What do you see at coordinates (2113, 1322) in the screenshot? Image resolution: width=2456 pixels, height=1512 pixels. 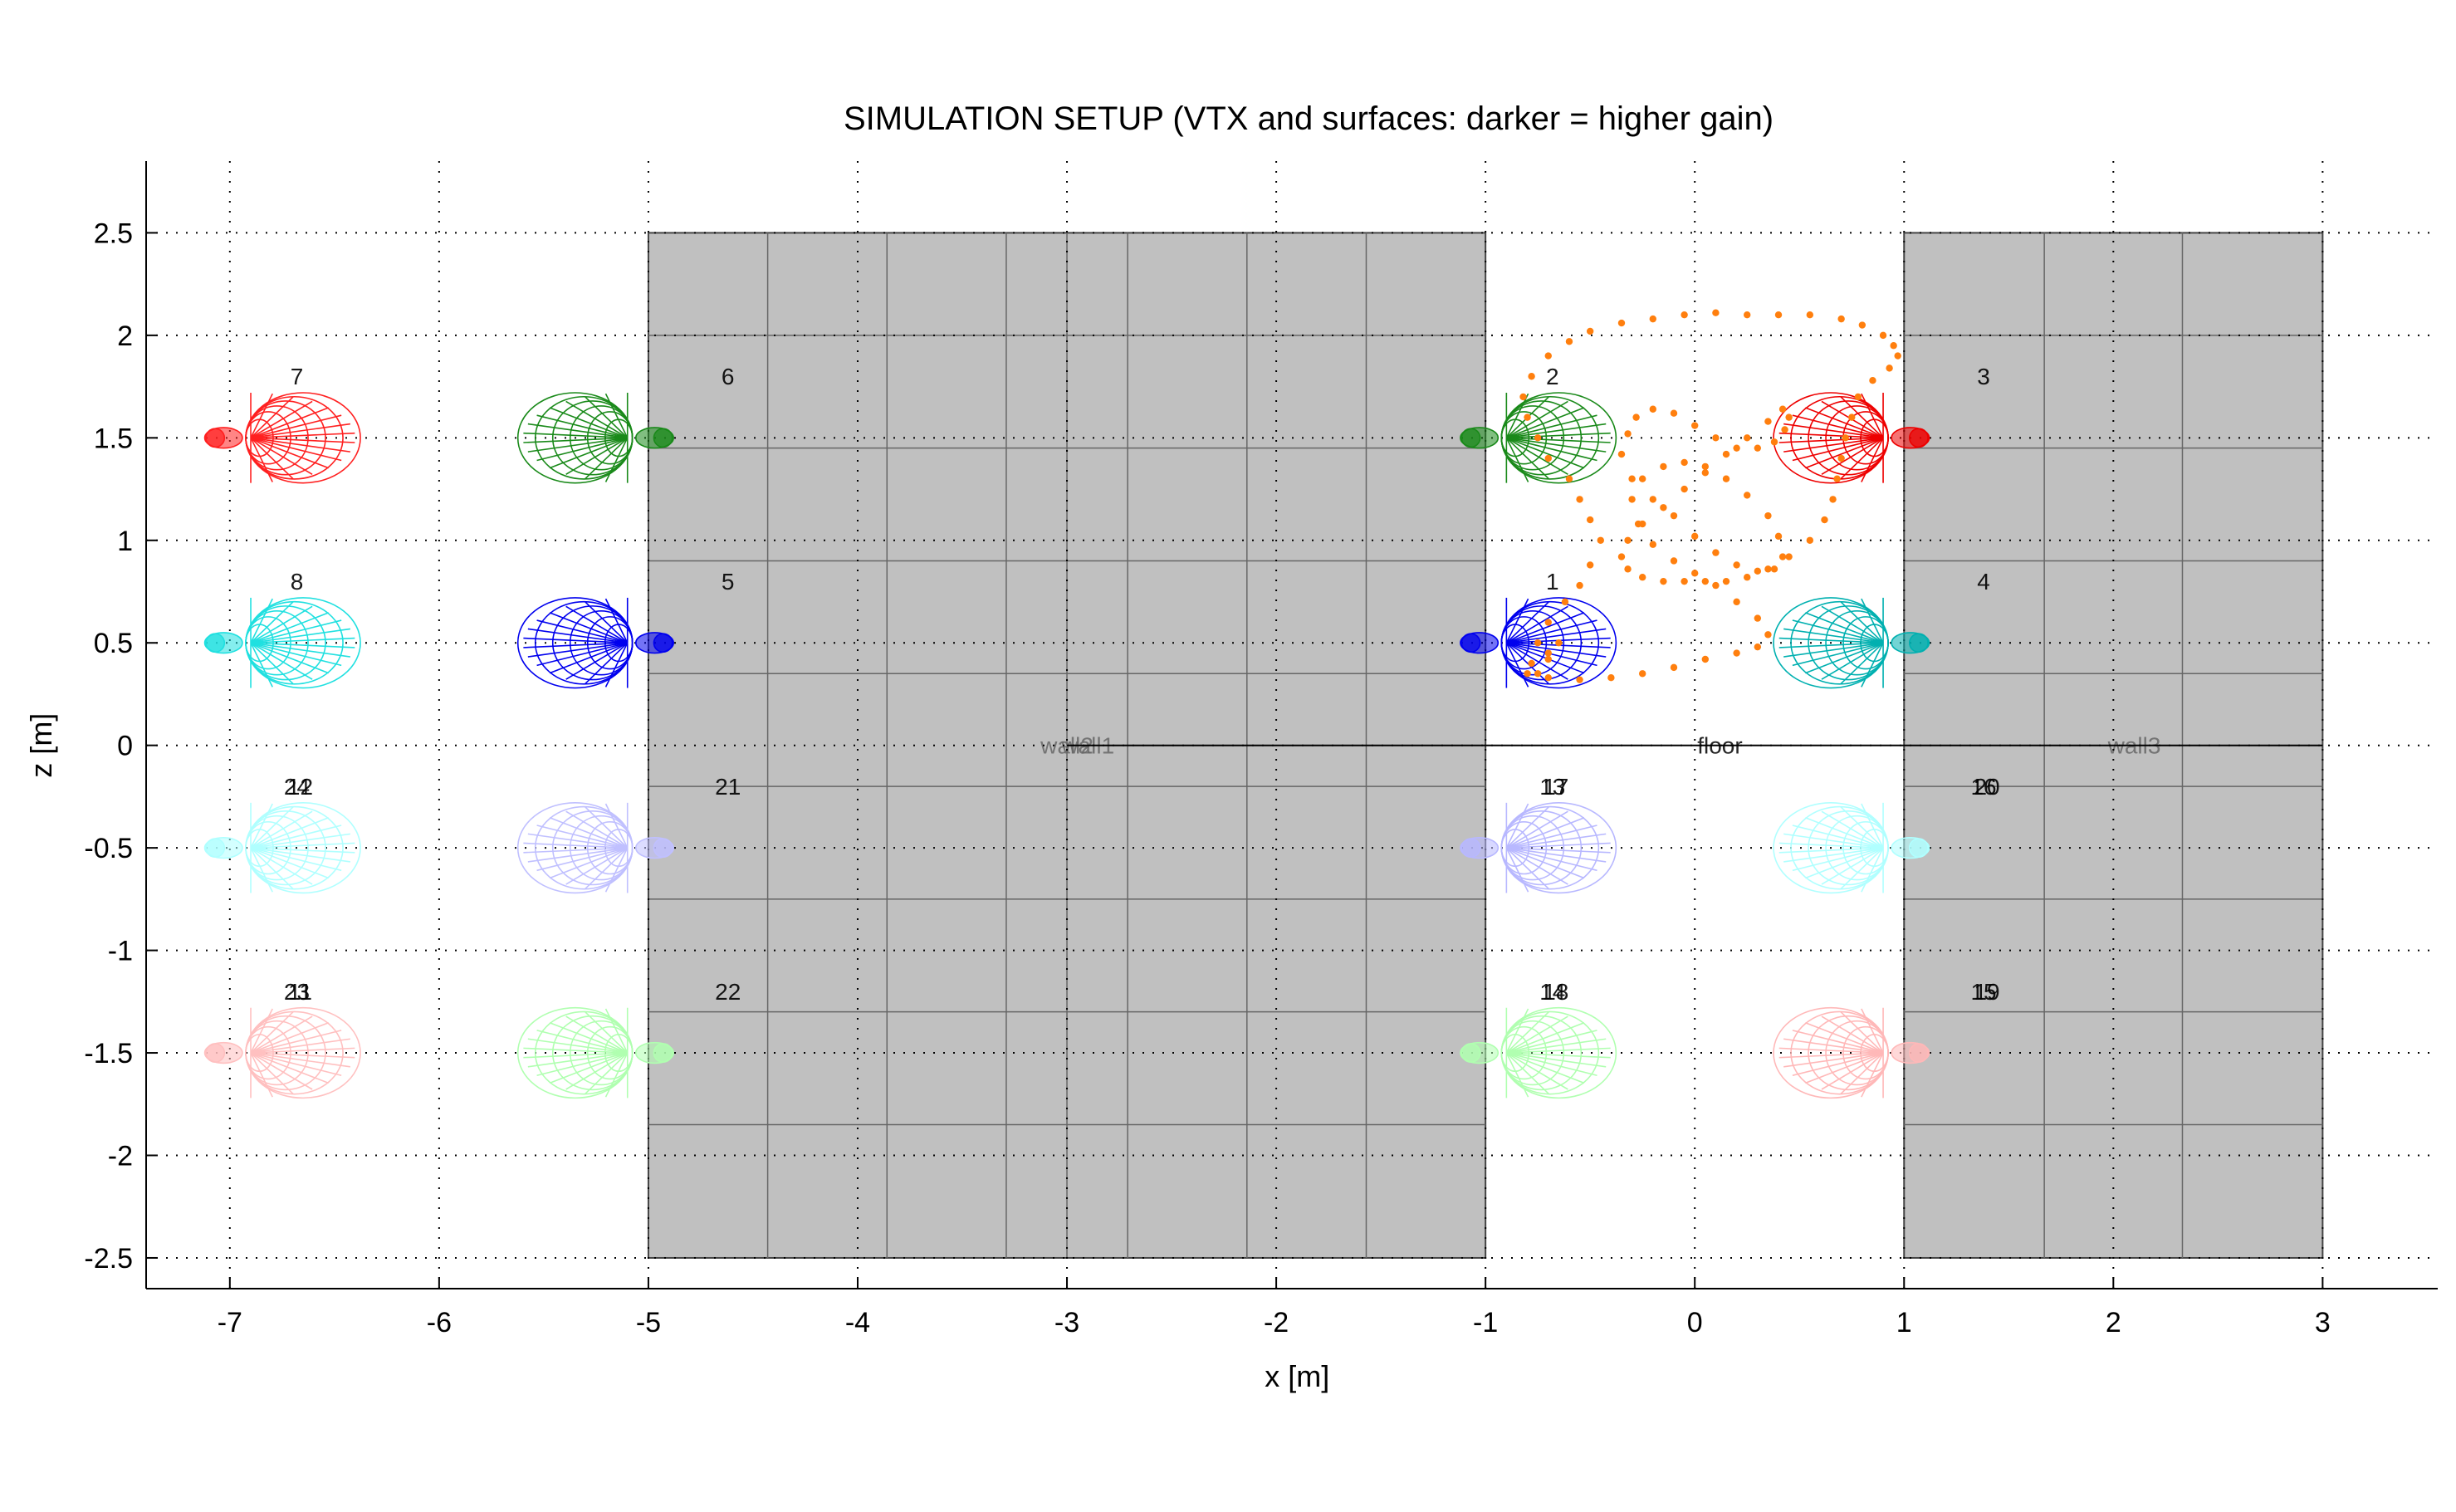 I see `x-tick-label: 2` at bounding box center [2113, 1322].